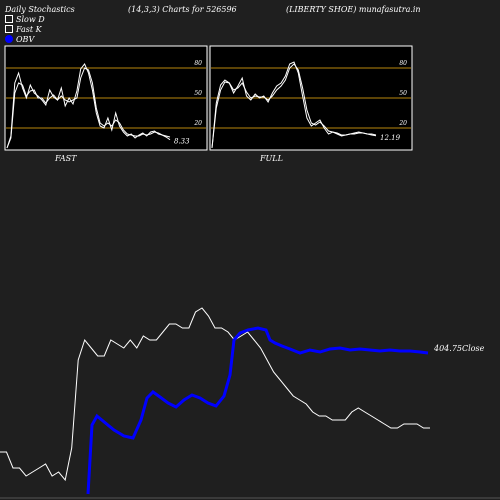 The height and width of the screenshot is (500, 500). Describe the element at coordinates (459, 348) in the screenshot. I see `close-value-label: 404.75Close` at that location.